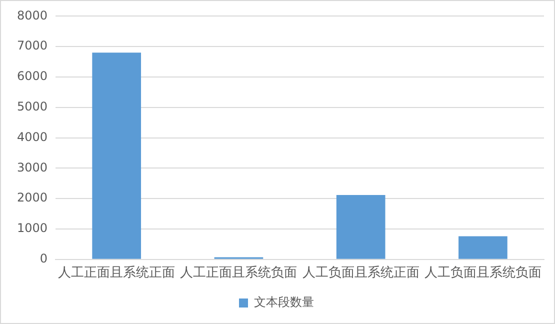 The width and height of the screenshot is (555, 324). Describe the element at coordinates (32, 107) in the screenshot. I see `y-tick-label: 5000` at that location.